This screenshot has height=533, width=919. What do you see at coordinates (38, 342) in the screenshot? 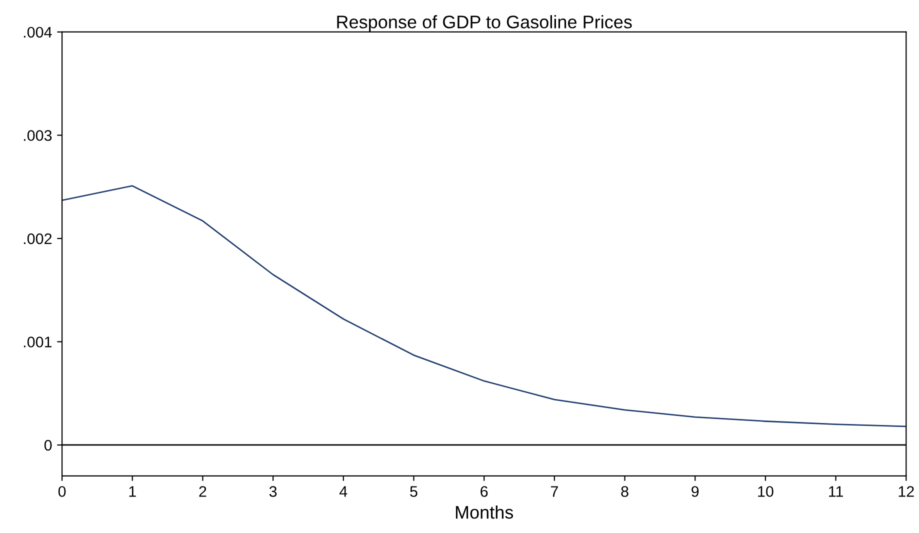
I see `y-tick-label: .001` at bounding box center [38, 342].